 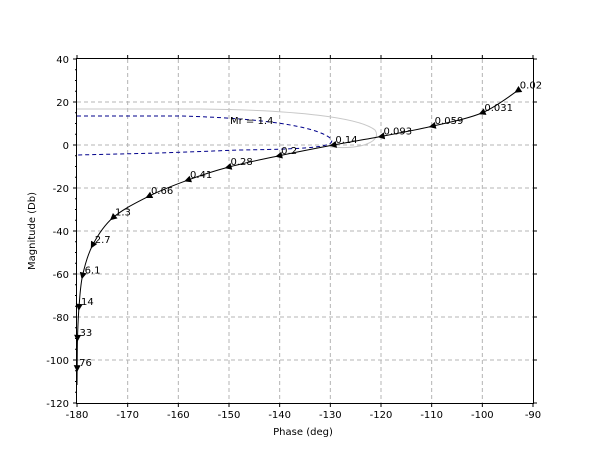 I want to click on x-tick-label: -100, so click(x=482, y=415).